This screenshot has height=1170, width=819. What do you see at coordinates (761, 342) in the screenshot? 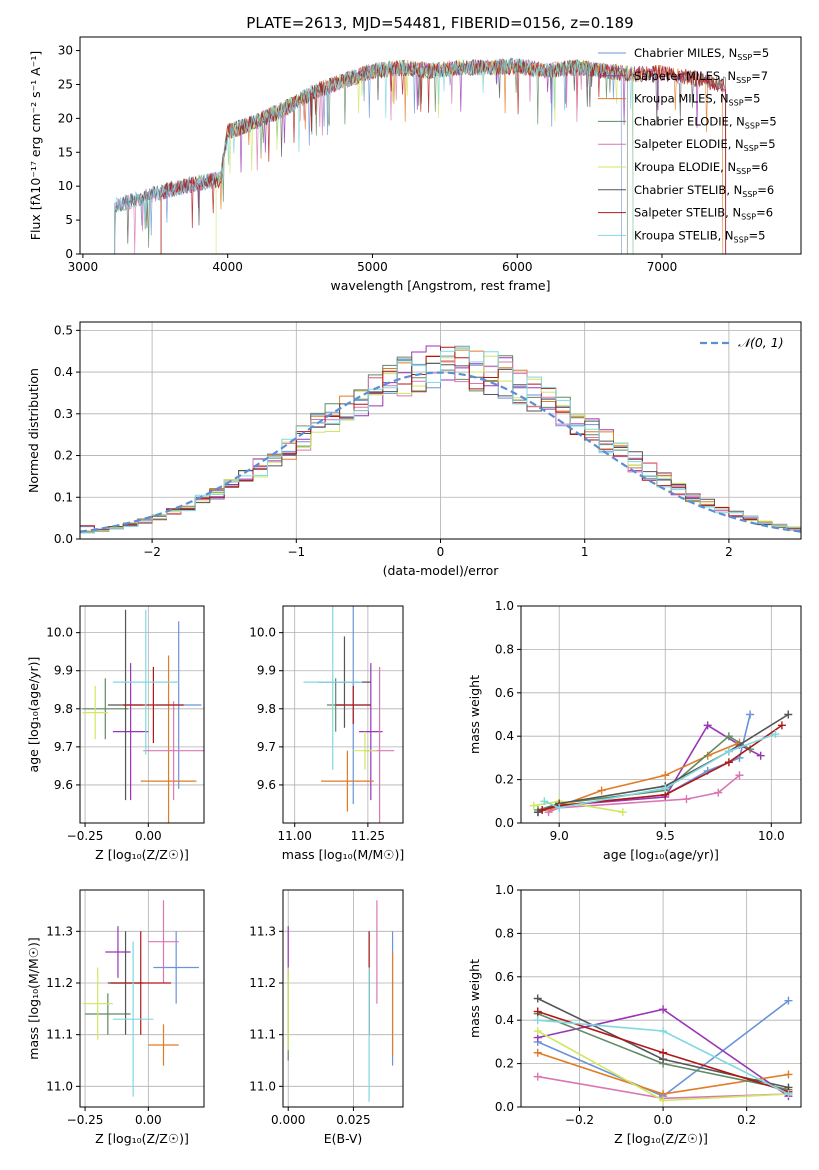
I see `legend-entry-label: 𝒩(0, 1)` at bounding box center [761, 342].